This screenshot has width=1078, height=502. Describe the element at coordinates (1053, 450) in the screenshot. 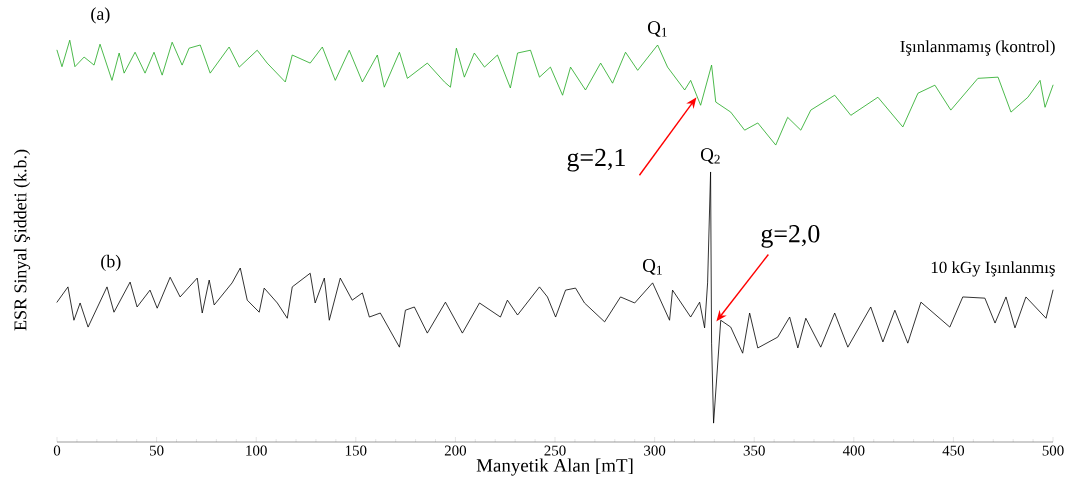

I see `x-tick-label: 500` at that location.